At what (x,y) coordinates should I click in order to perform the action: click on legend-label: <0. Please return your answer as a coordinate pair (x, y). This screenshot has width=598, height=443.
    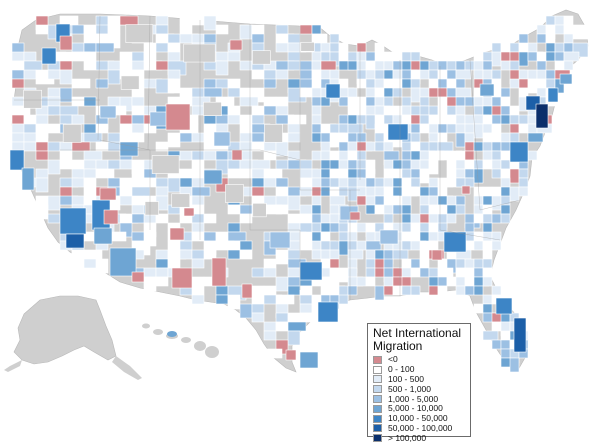
    Looking at the image, I should click on (393, 359).